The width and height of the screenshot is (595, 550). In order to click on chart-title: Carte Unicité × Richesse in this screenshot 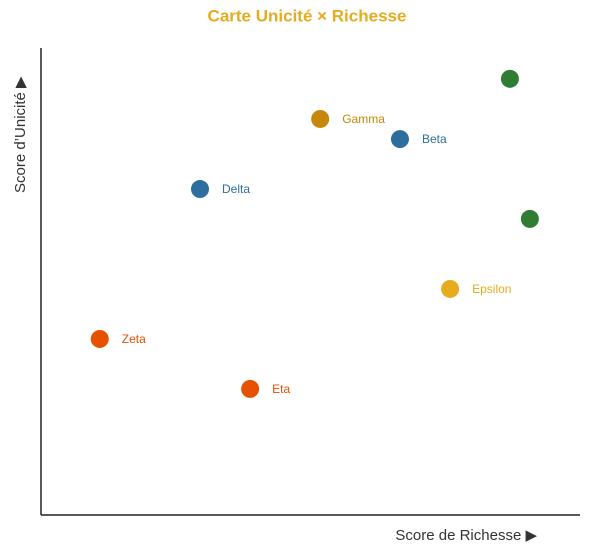, I will do `click(307, 15)`.